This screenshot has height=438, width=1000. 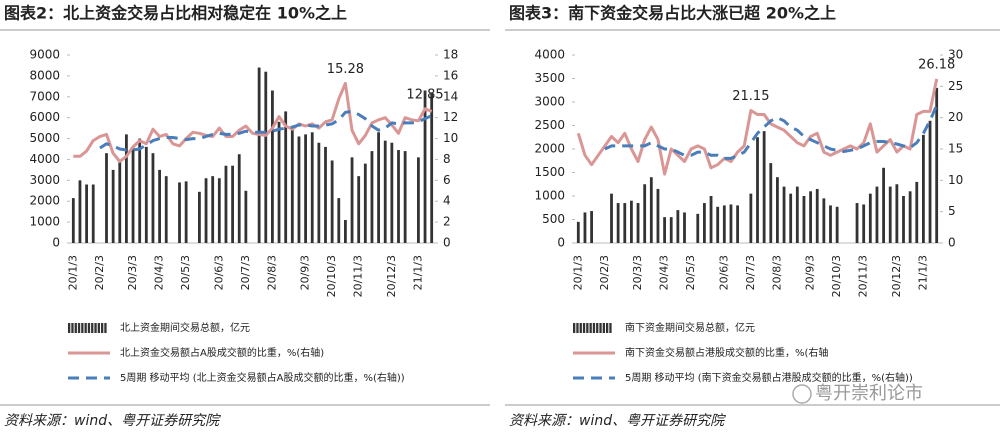 I want to click on y-tick-label: 6000, so click(x=44, y=117).